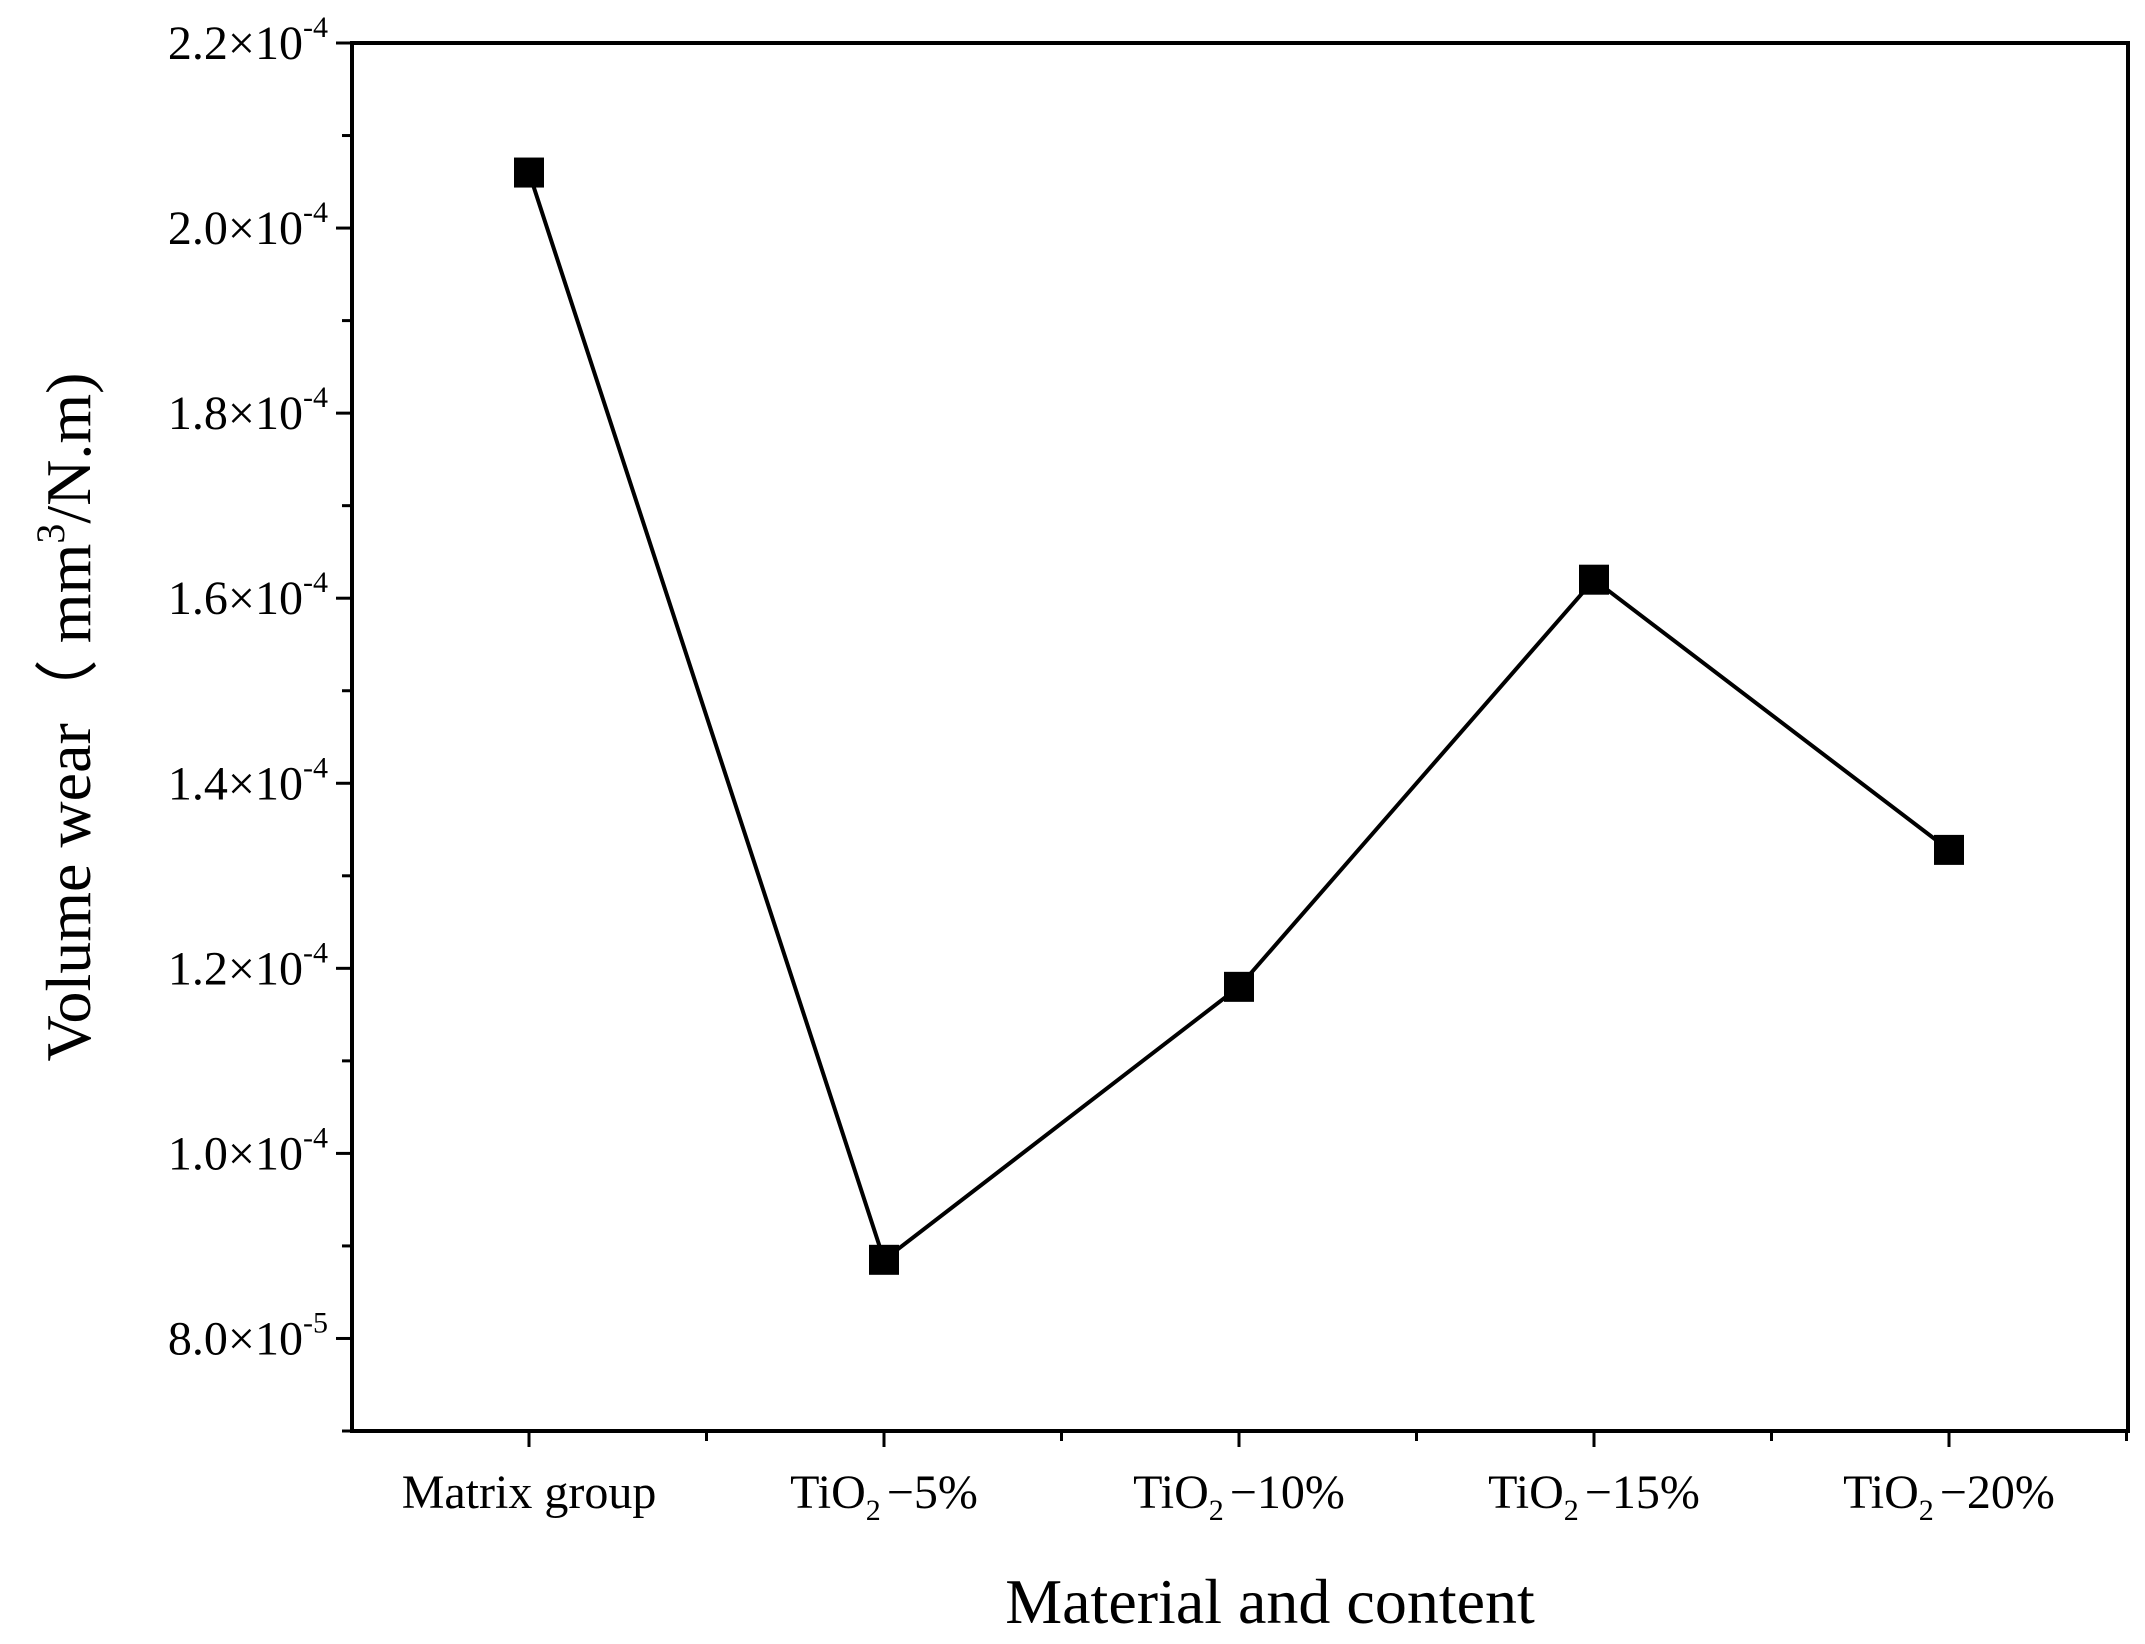  Describe the element at coordinates (248, 40) in the screenshot. I see `y-tick-label: 2.2×10⁻⁴` at that location.